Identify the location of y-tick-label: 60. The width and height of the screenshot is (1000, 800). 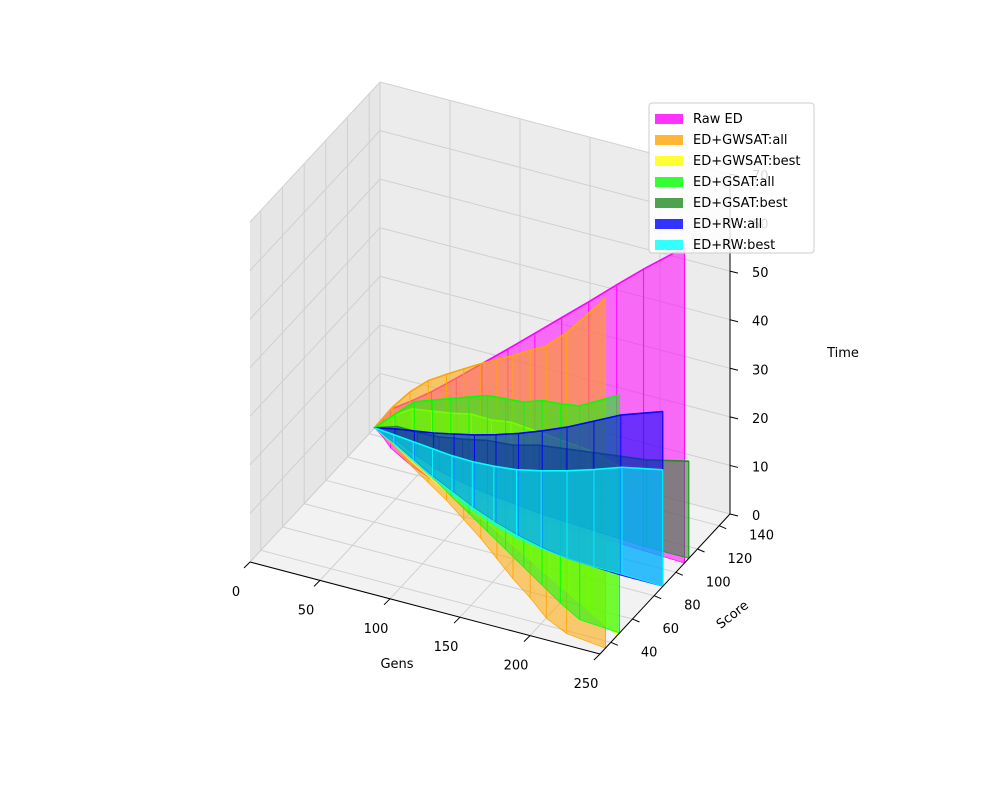
(671, 629).